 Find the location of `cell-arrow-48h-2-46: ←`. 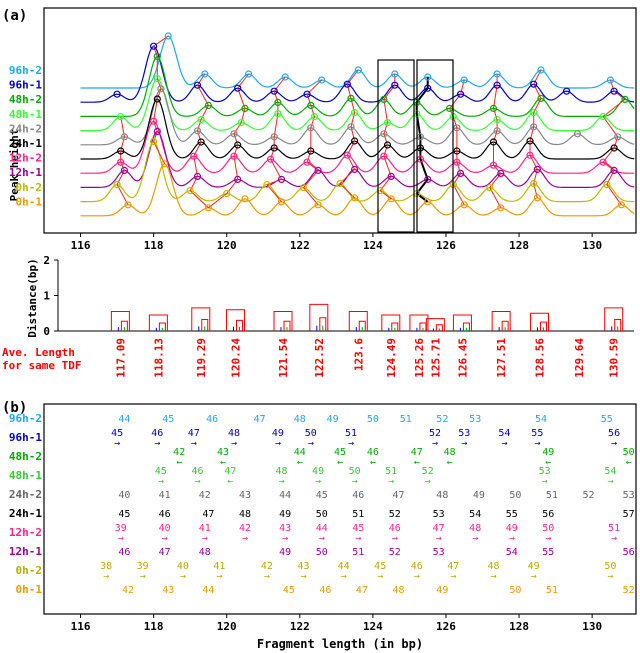

cell-arrow-48h-2-46: ← is located at coordinates (373, 462).